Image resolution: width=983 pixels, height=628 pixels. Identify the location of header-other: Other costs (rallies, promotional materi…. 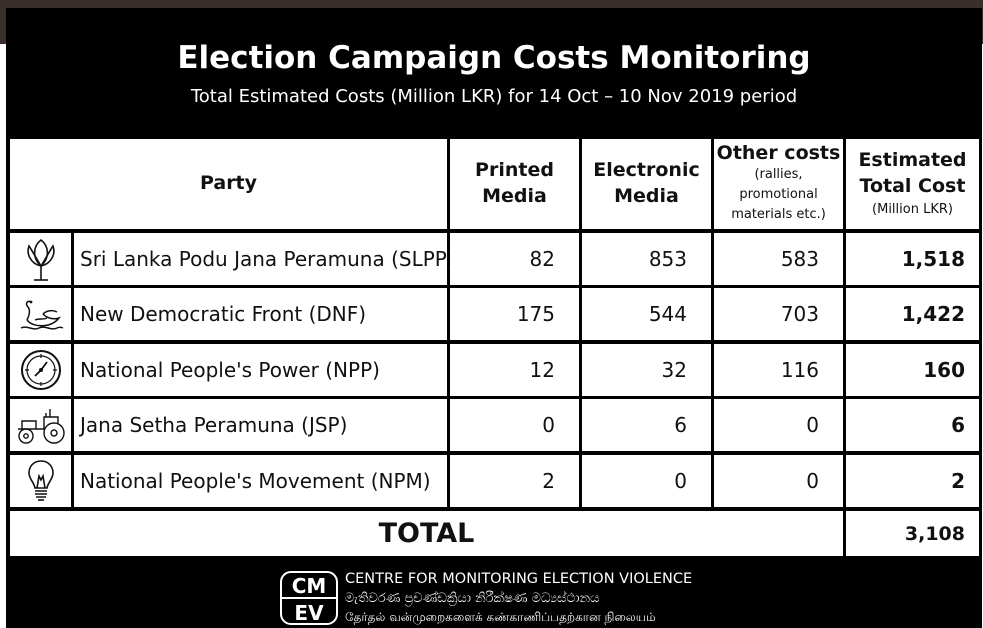
(778, 184).